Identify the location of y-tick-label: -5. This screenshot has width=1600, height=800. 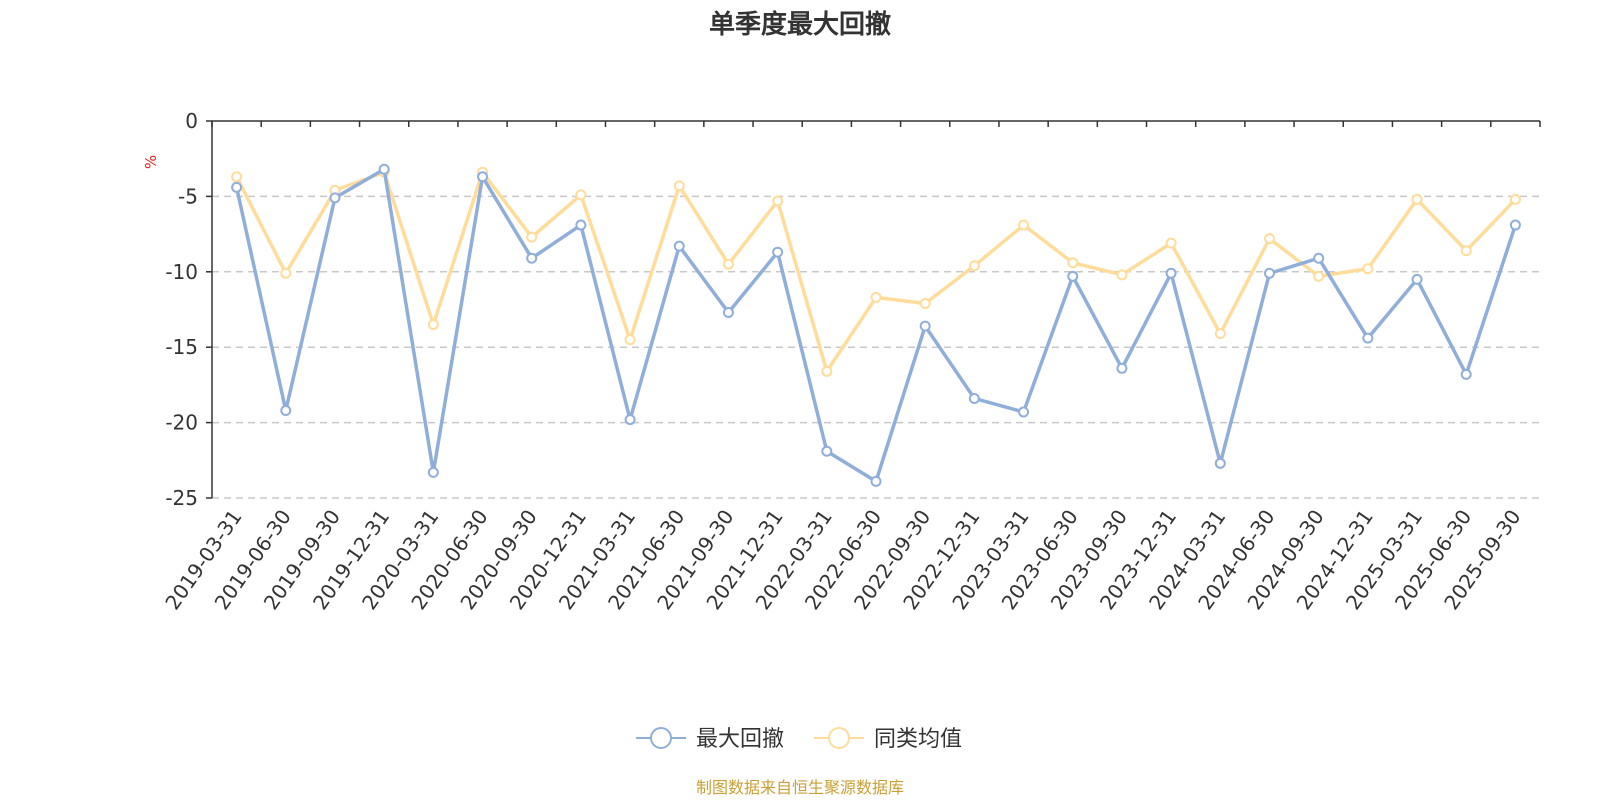
(188, 196).